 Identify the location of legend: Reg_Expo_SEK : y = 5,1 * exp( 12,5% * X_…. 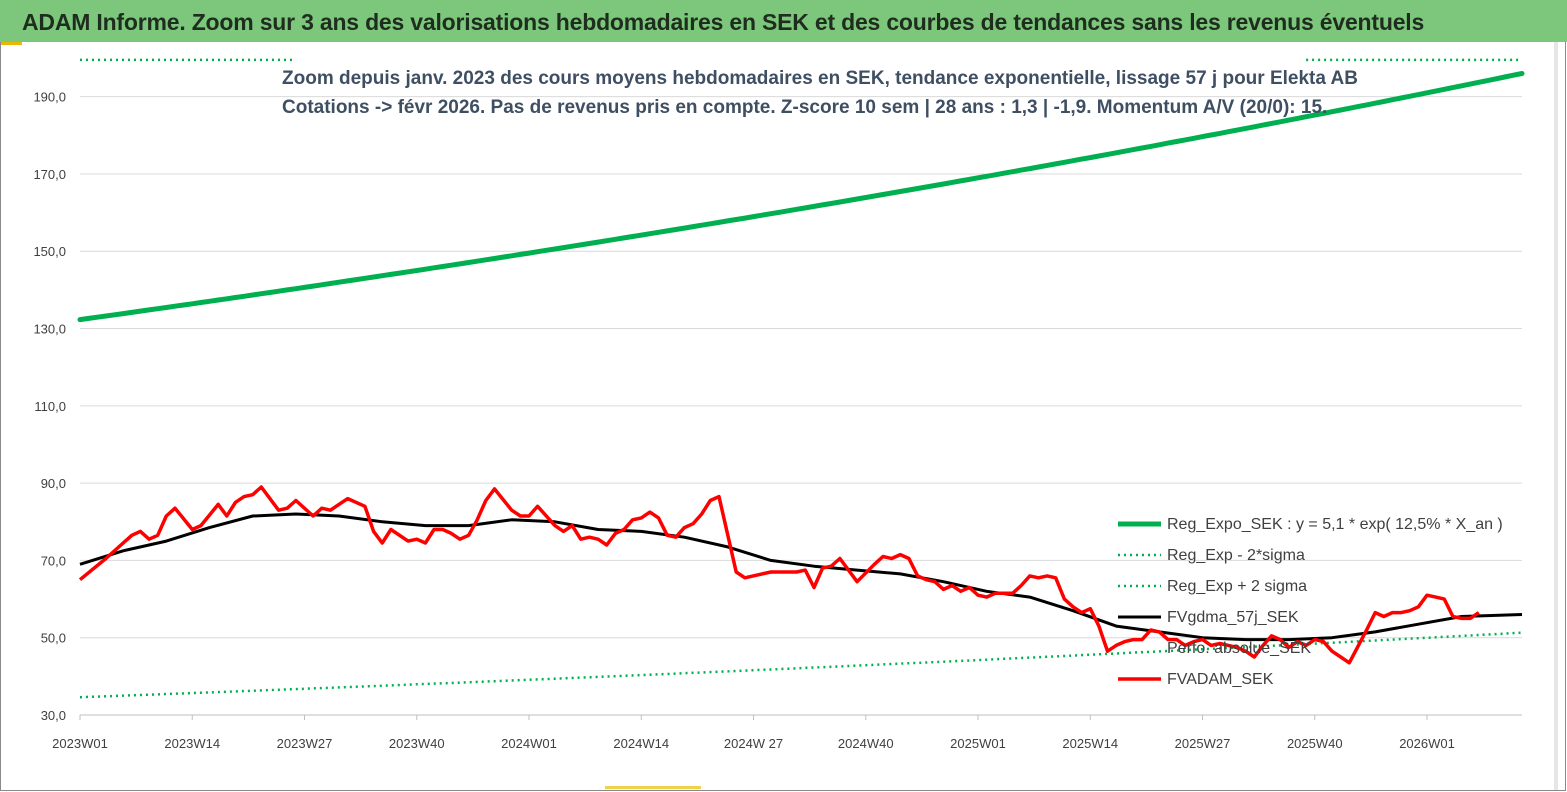
(1310, 602).